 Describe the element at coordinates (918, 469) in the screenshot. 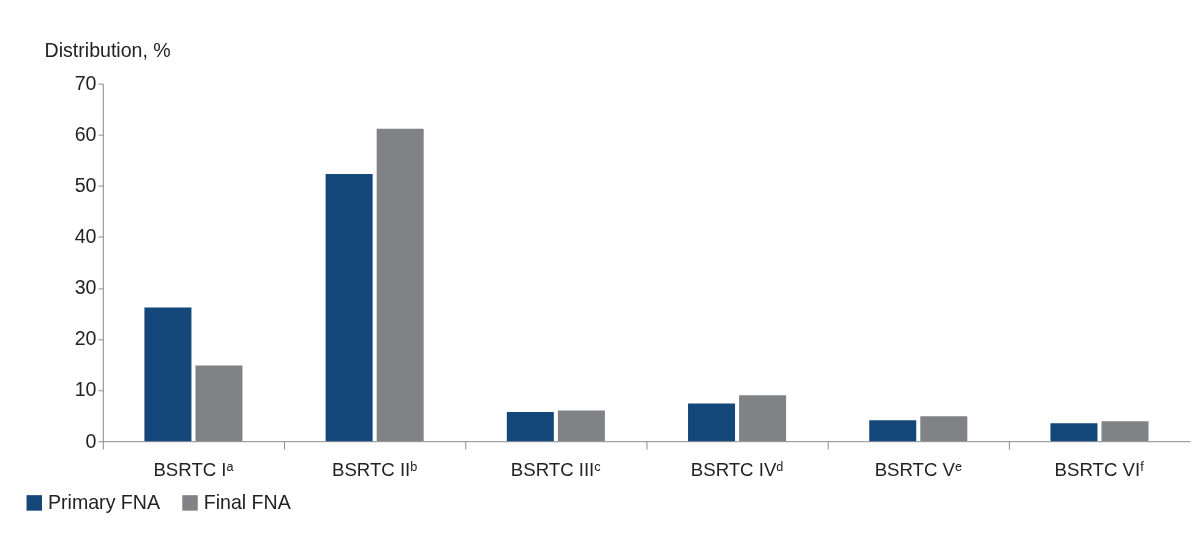

I see `x-tick-label: BSRTC Vᵉ` at that location.